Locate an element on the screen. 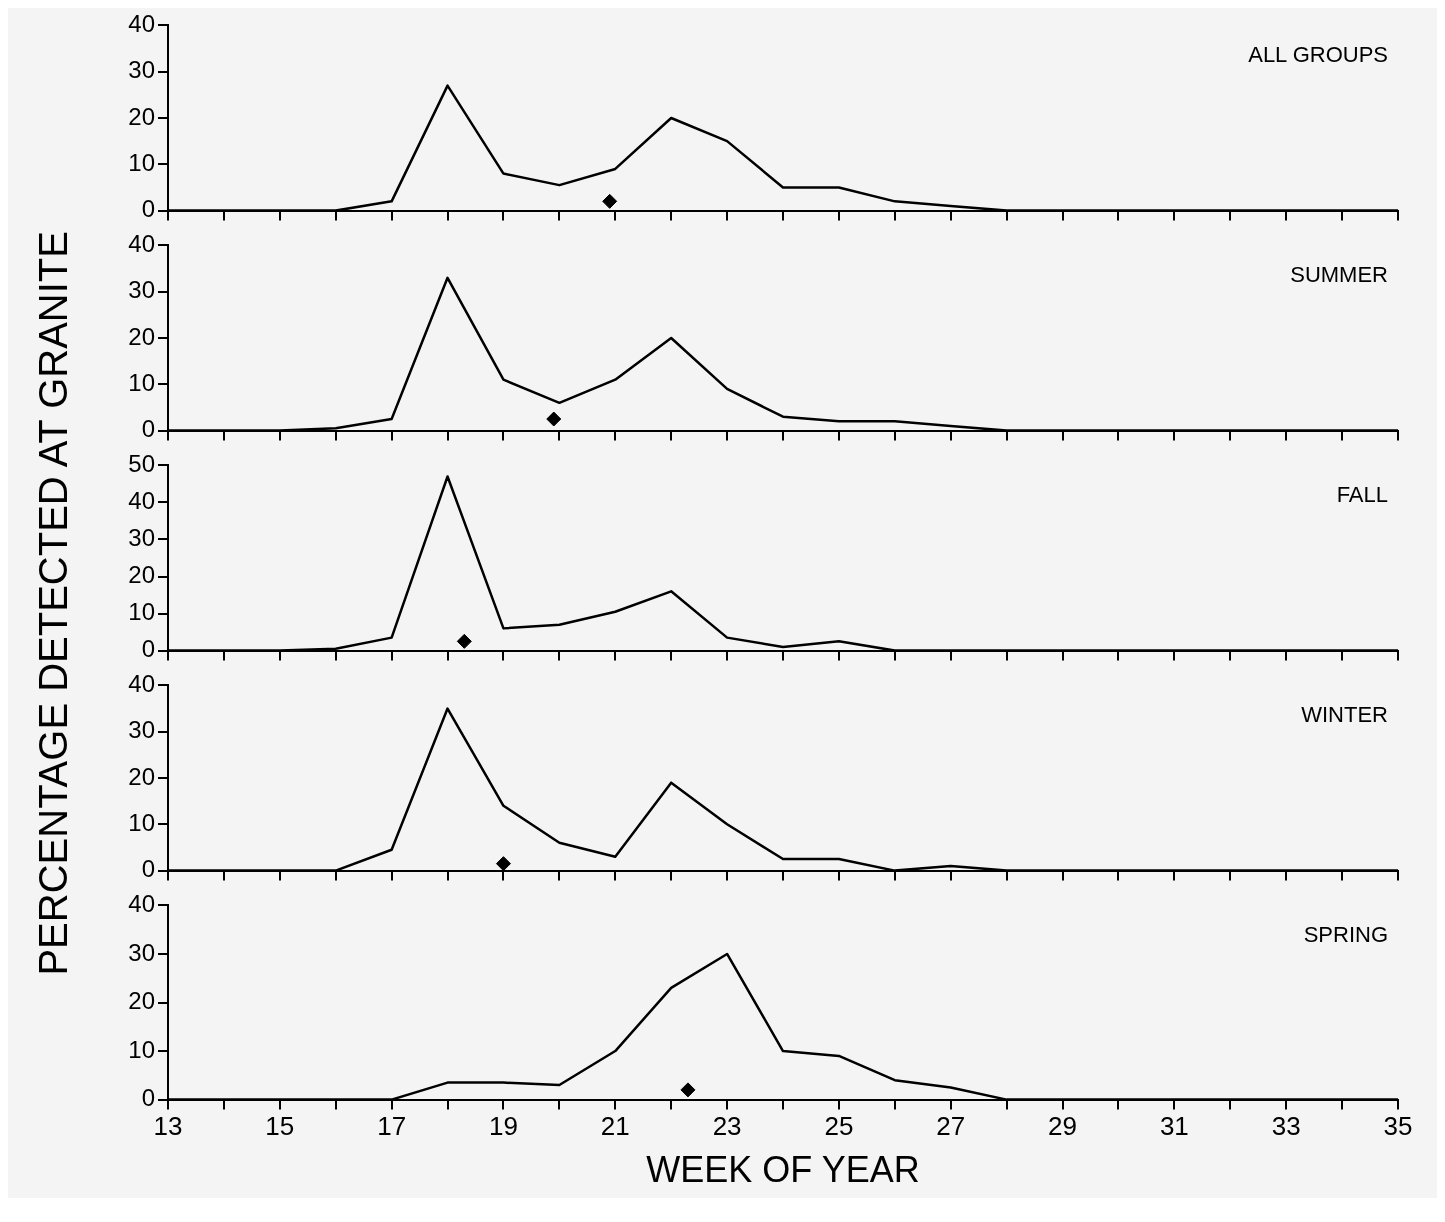 This screenshot has height=1222, width=1445. x-tick-label: 33 is located at coordinates (1286, 1126).